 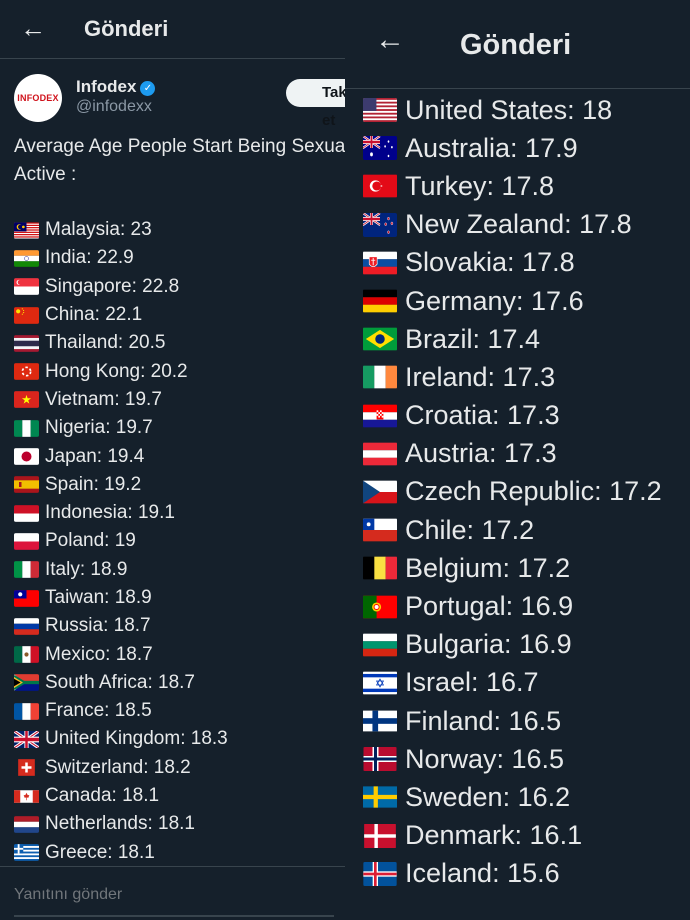 What do you see at coordinates (380, 301) in the screenshot?
I see `flag-germany-icon` at bounding box center [380, 301].